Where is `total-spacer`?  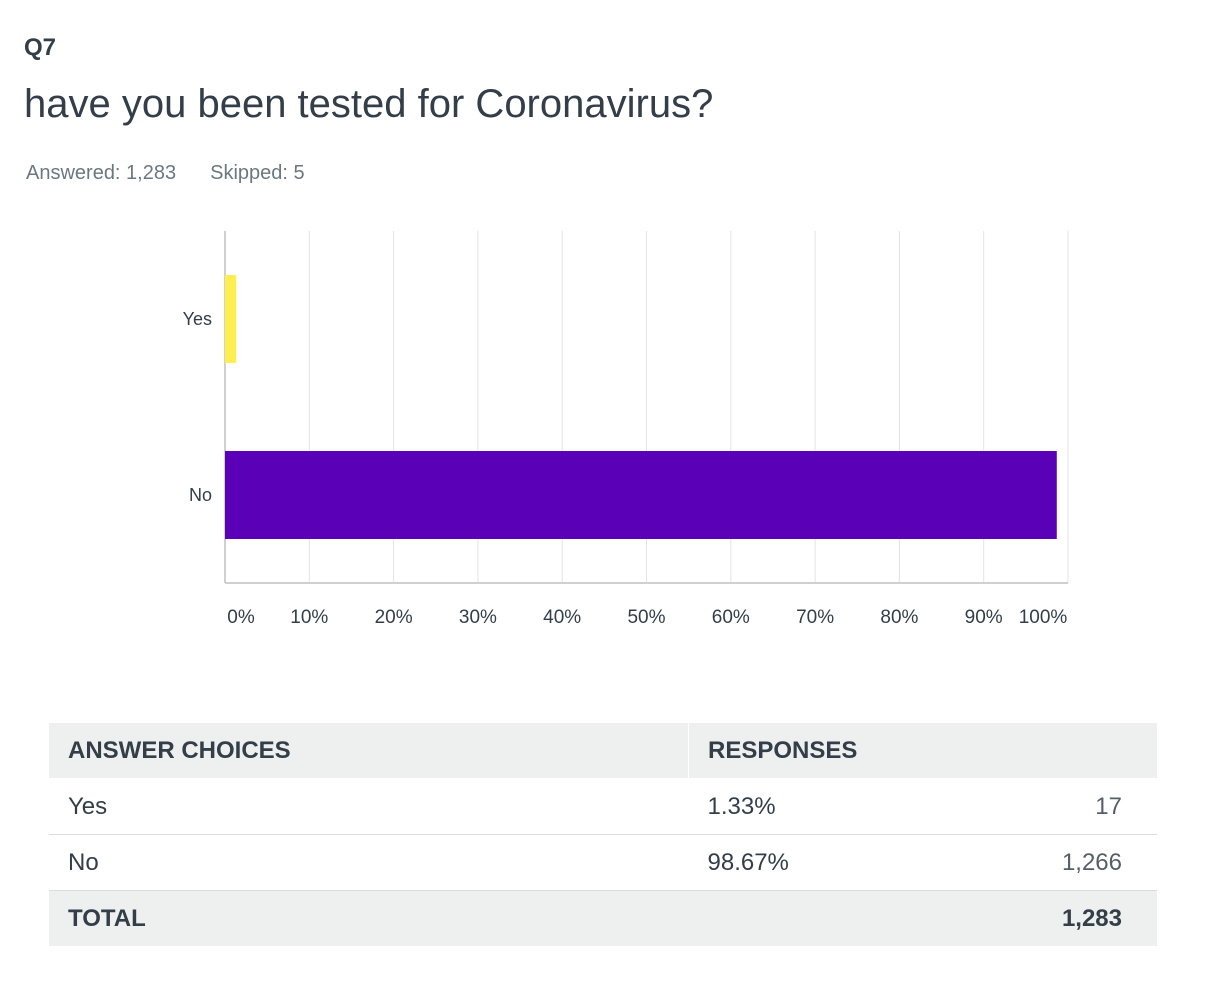 total-spacer is located at coordinates (848, 918).